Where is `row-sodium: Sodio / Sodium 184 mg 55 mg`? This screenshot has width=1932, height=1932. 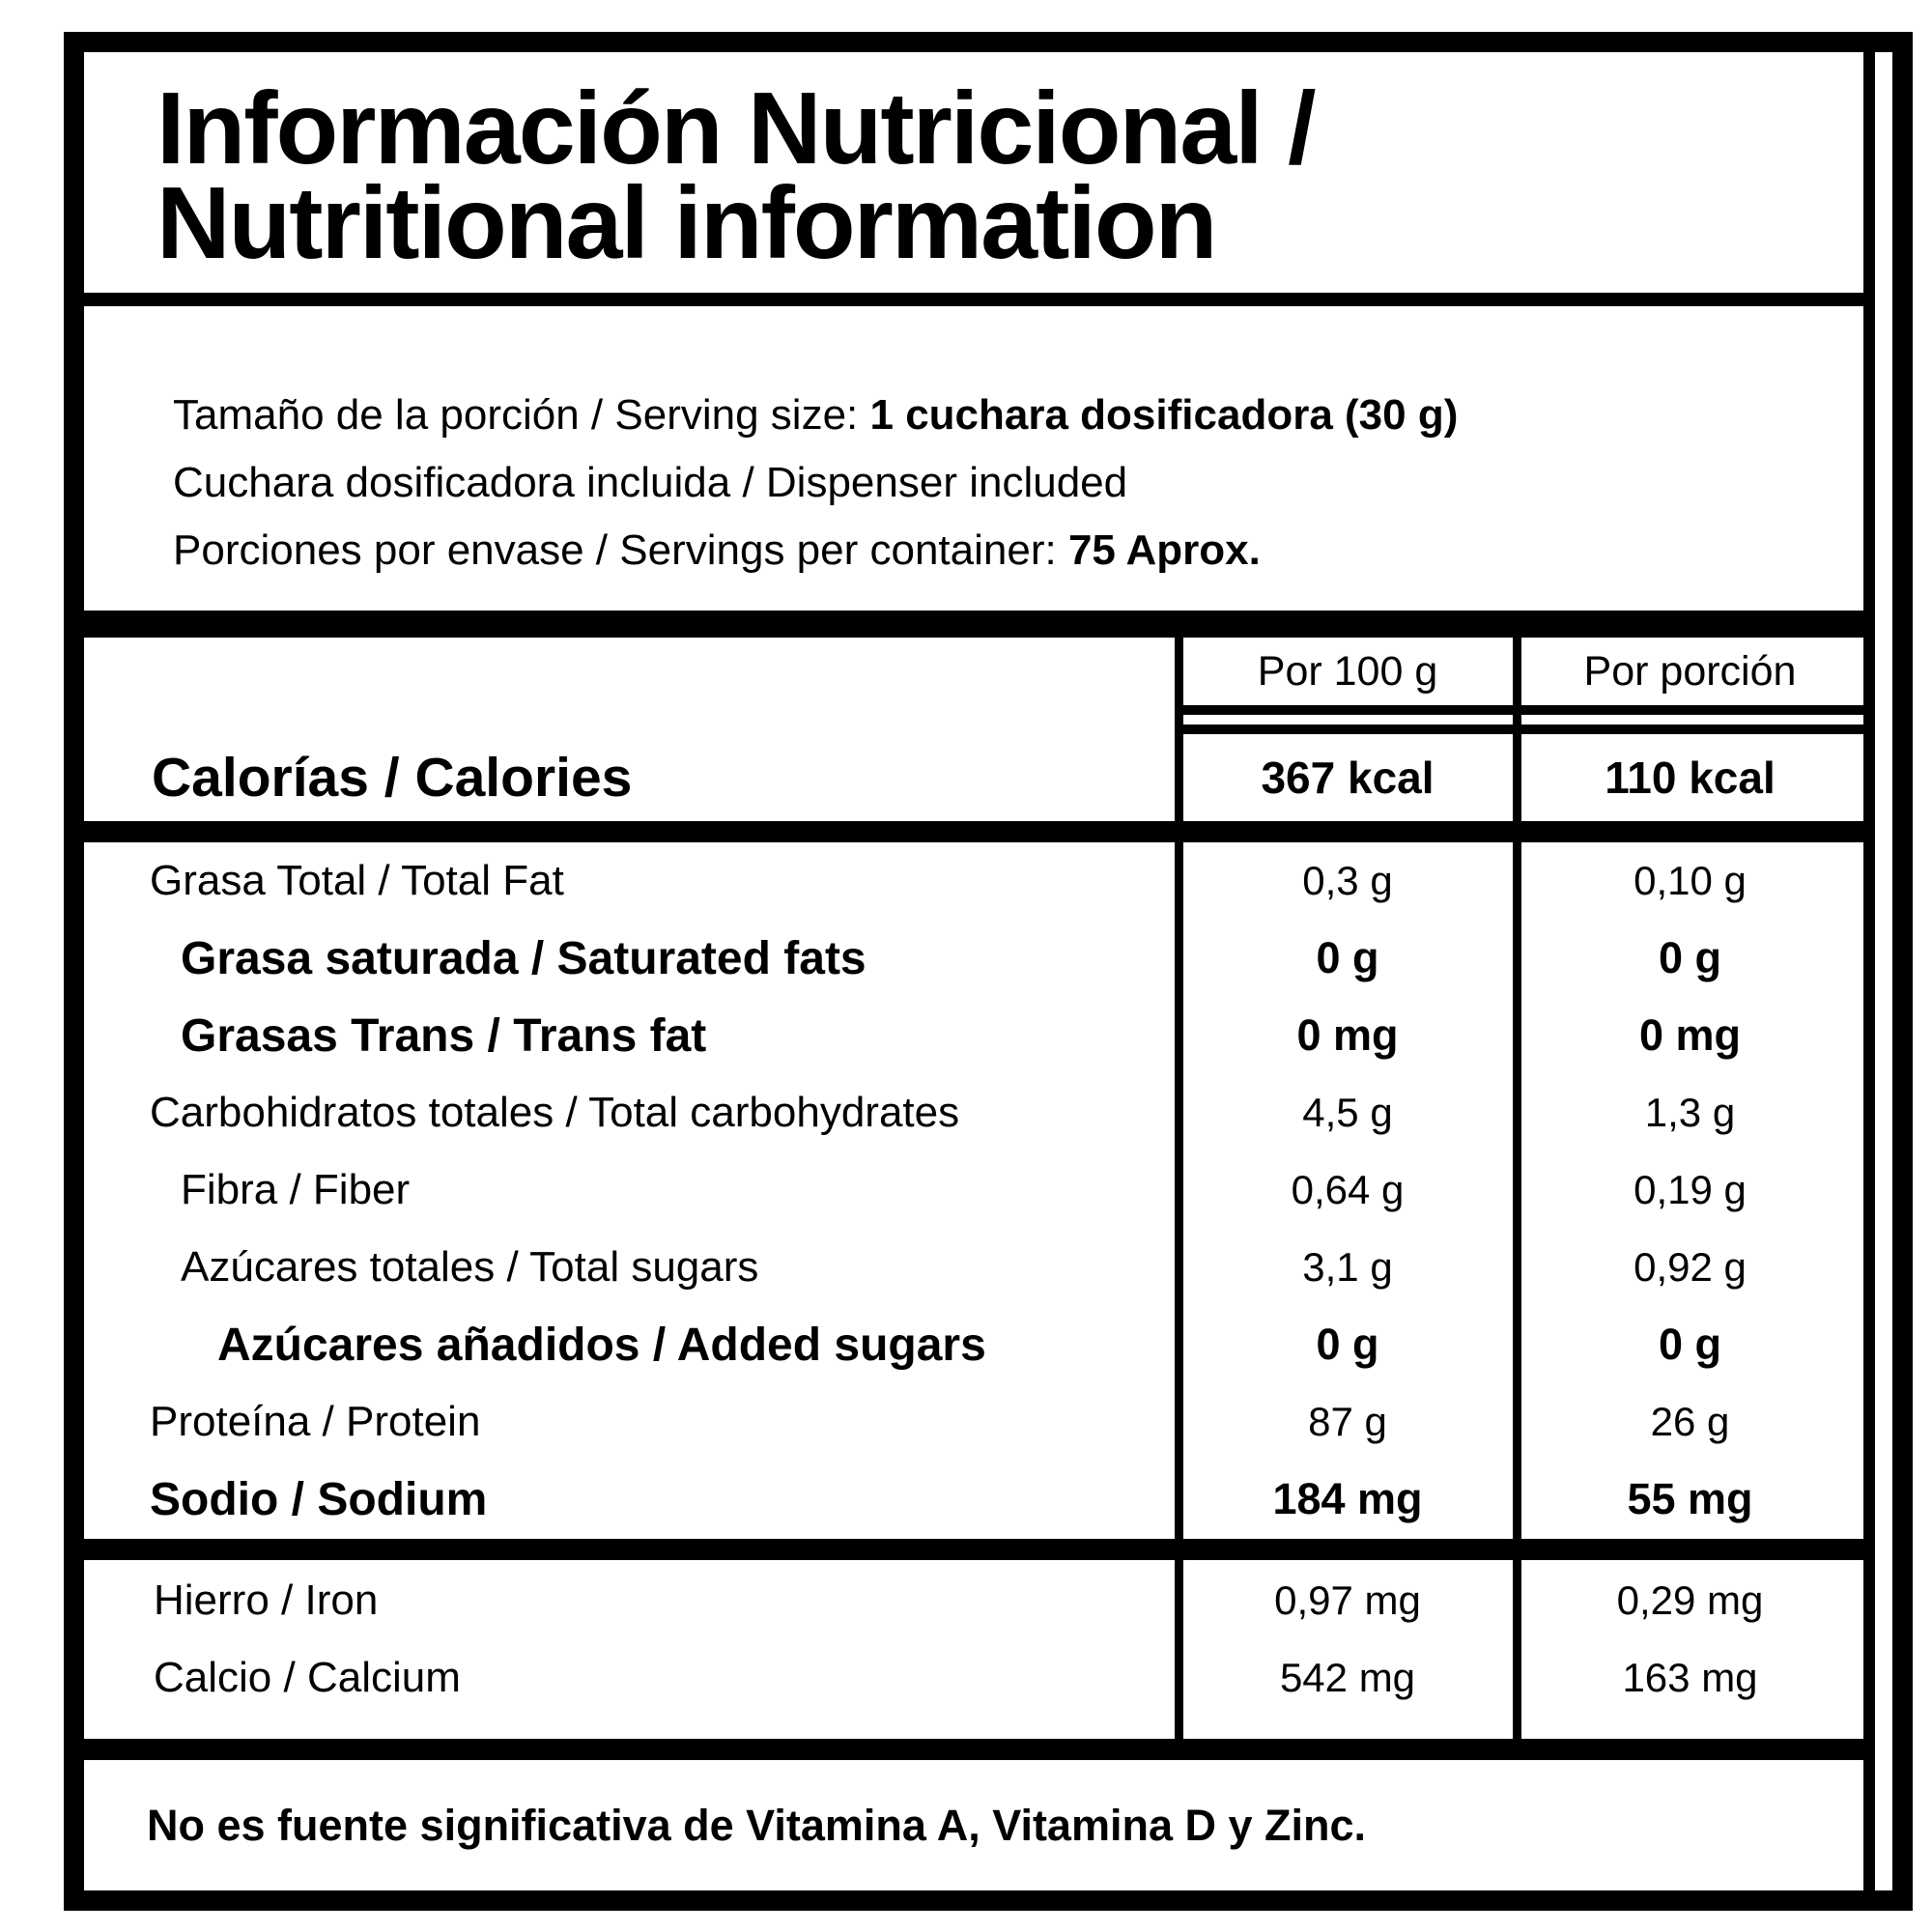
row-sodium: Sodio / Sodium 184 mg 55 mg is located at coordinates (973, 1499).